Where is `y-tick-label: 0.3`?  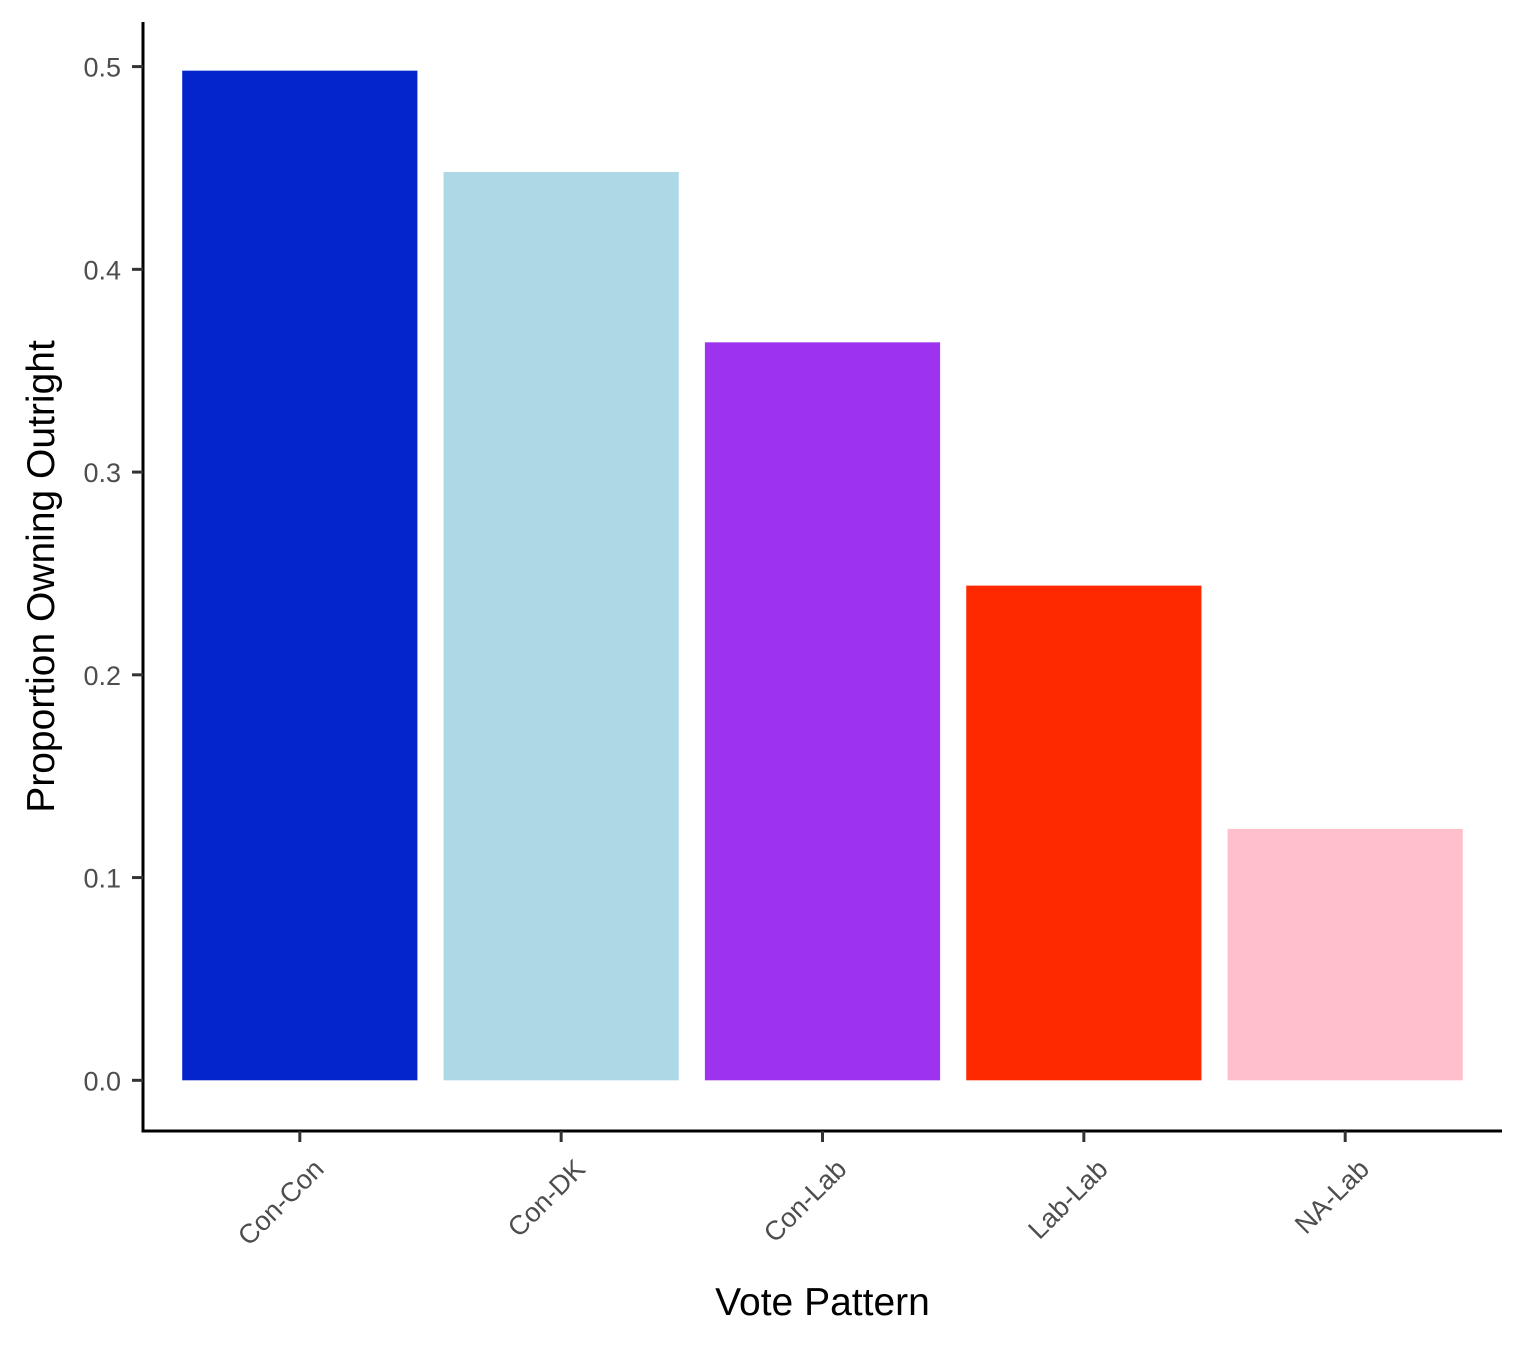
y-tick-label: 0.3 is located at coordinates (102, 473).